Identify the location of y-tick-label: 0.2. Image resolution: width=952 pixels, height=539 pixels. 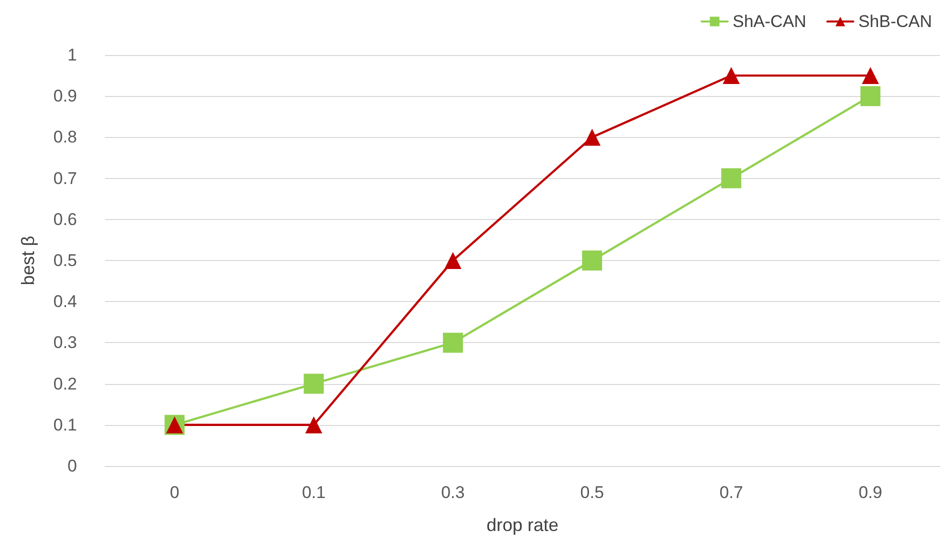
(65, 384).